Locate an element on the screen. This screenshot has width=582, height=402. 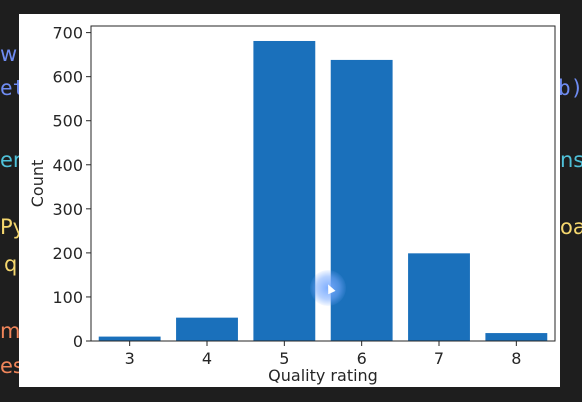
x-tick-label: 8 is located at coordinates (516, 358).